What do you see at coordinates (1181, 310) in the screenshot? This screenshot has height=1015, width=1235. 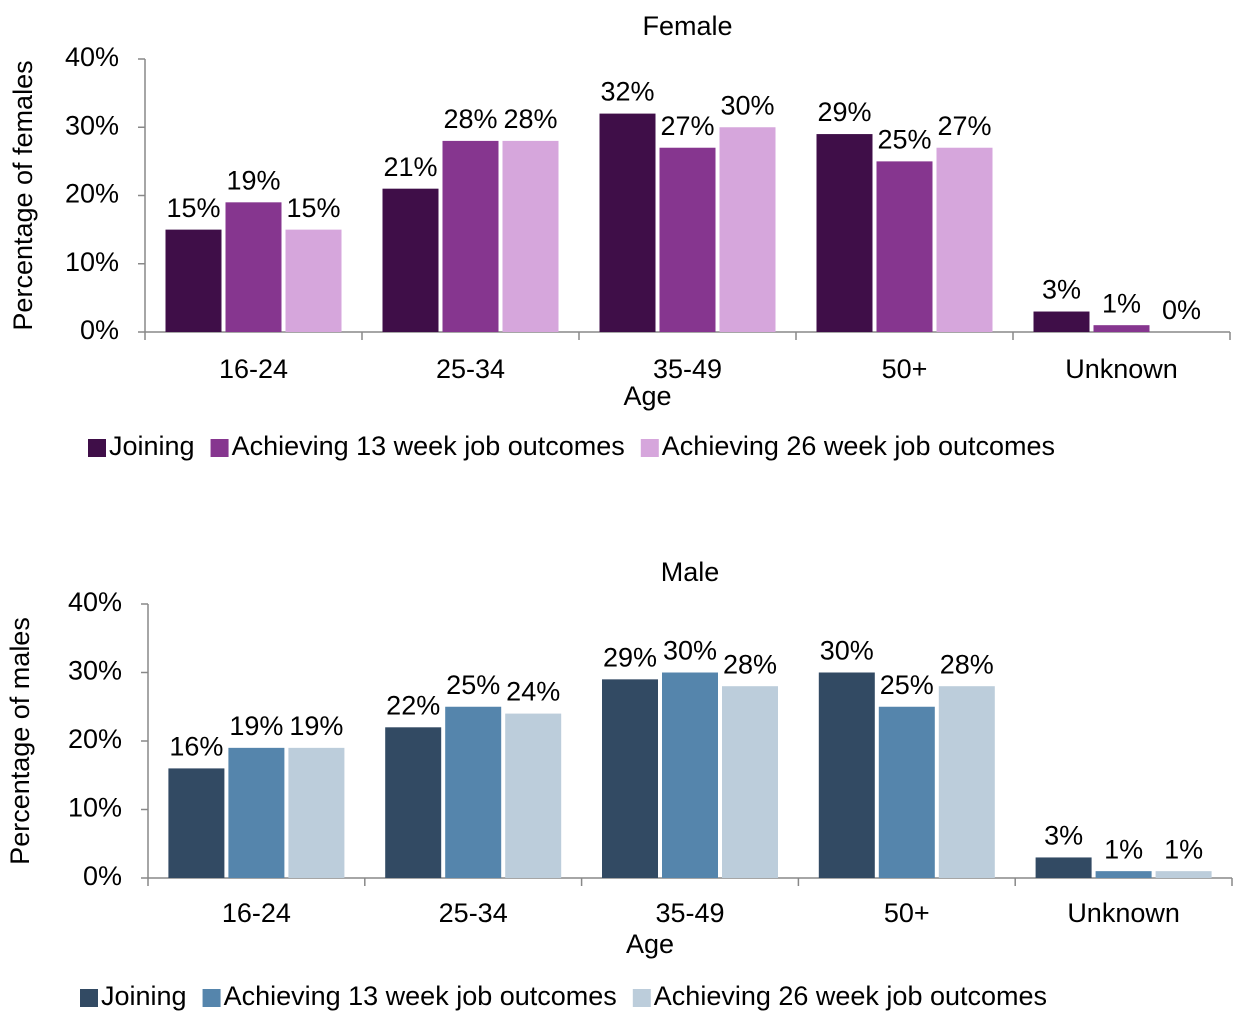 I see `data-label: 0%` at bounding box center [1181, 310].